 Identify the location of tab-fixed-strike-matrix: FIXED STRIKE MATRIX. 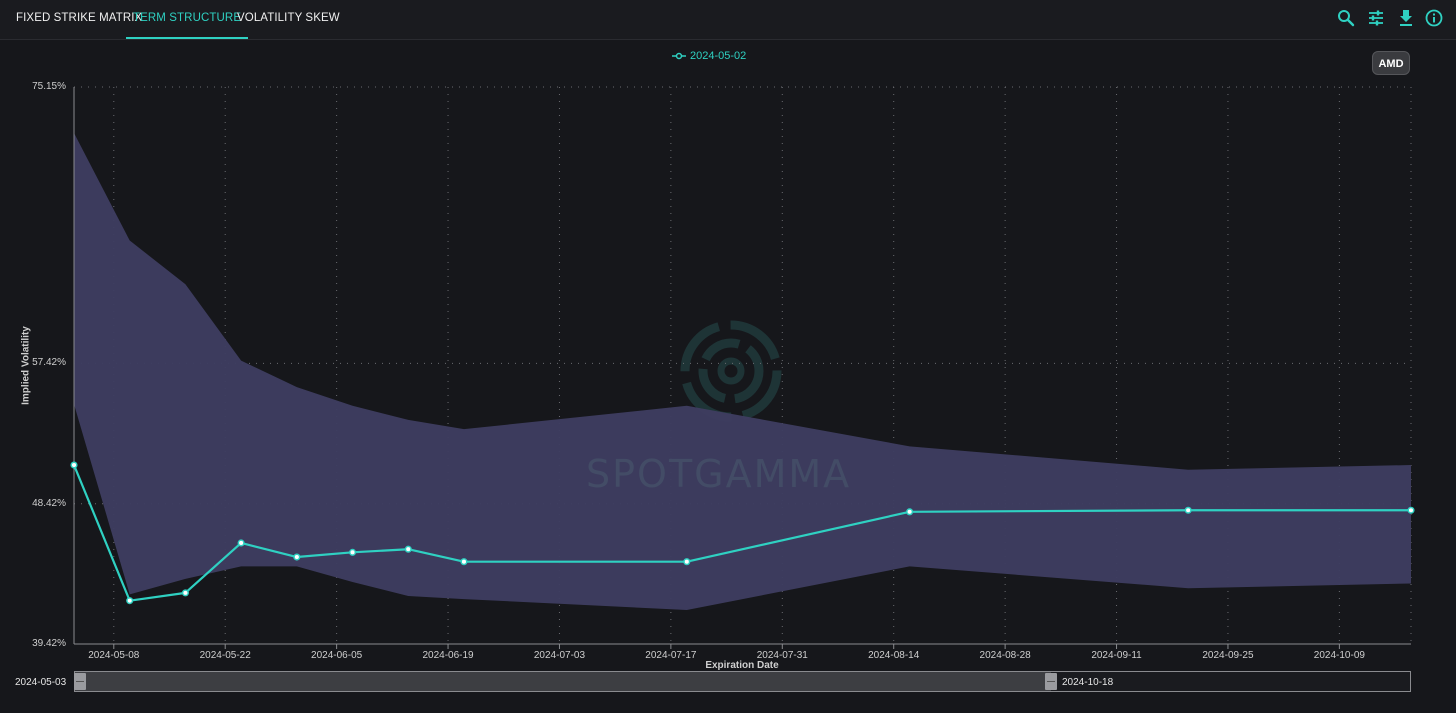
(79, 18).